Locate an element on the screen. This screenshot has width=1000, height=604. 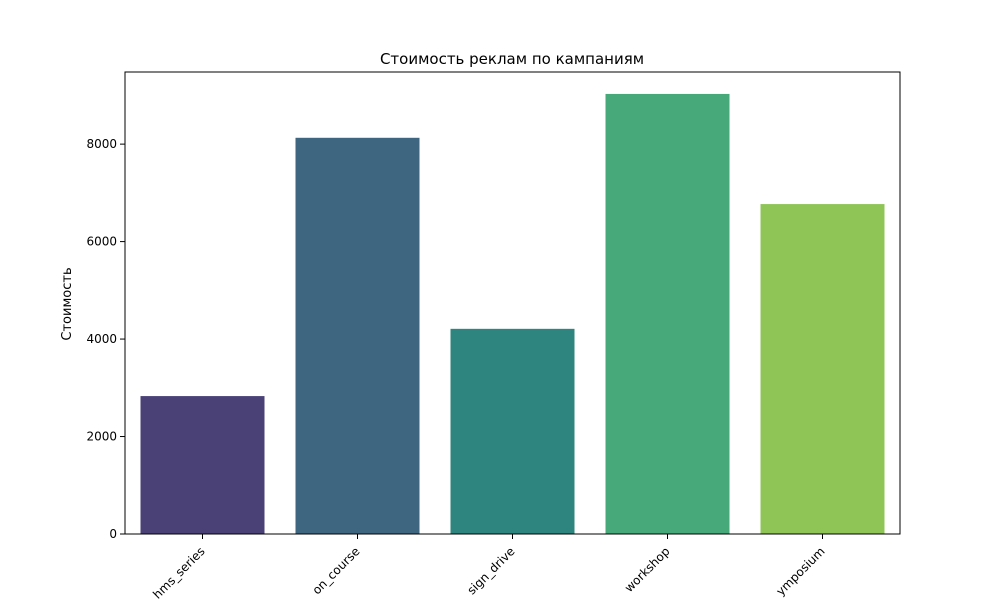
y-tick-label: 8000 is located at coordinates (101, 144).